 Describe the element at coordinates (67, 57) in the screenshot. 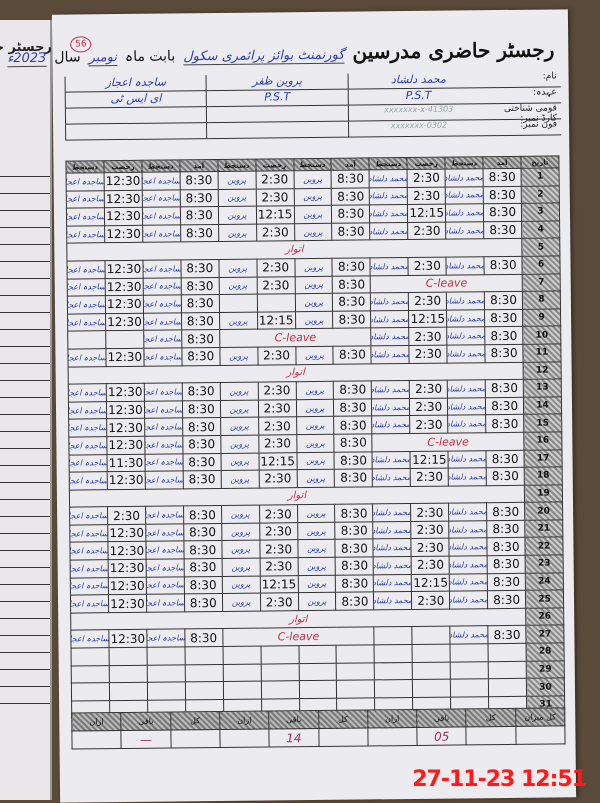

I see `year-label: سال` at that location.